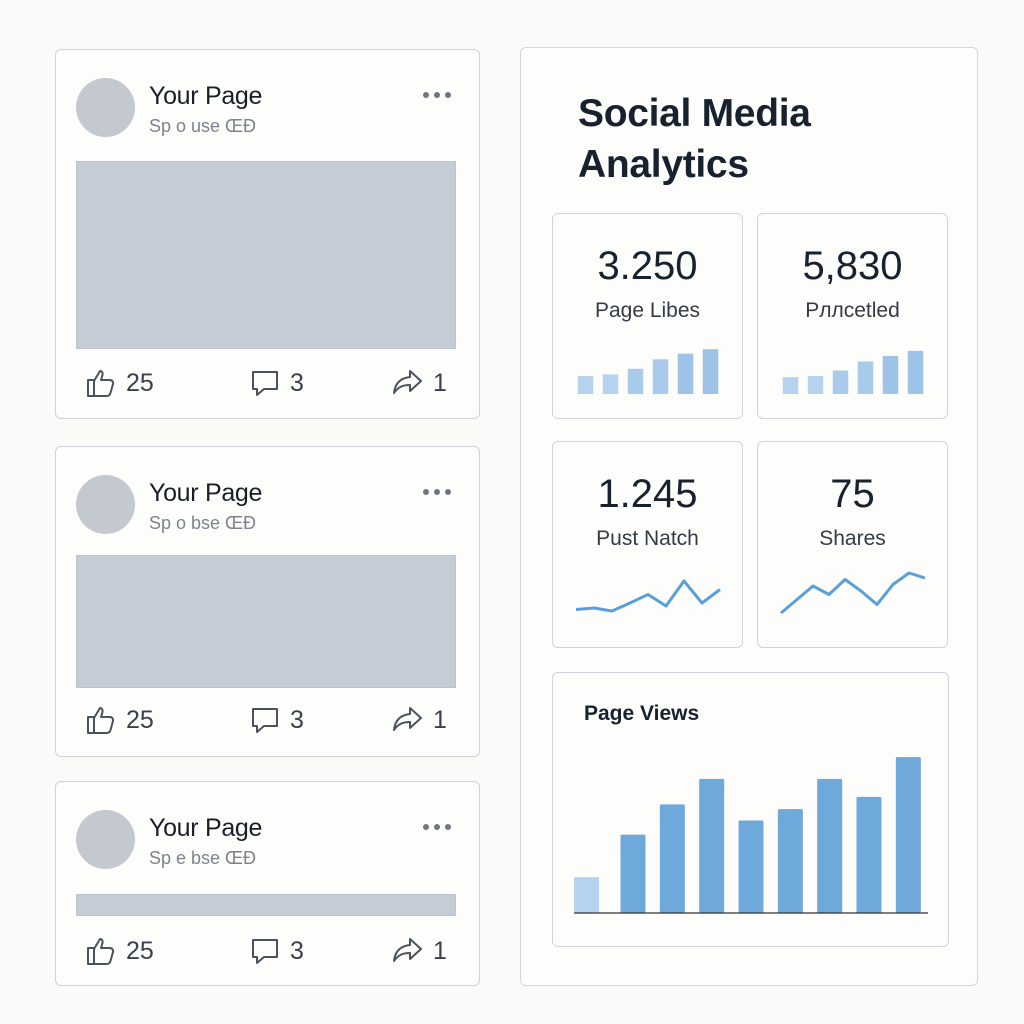  I want to click on stat-card-post-reach: 1.245 Pust Natch, so click(647, 544).